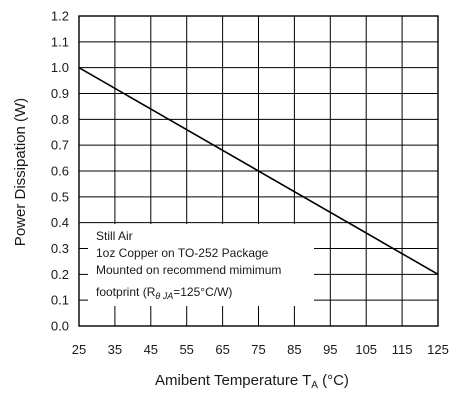 The image size is (458, 394). Describe the element at coordinates (60, 222) in the screenshot. I see `y-tick-label: 0.4` at that location.